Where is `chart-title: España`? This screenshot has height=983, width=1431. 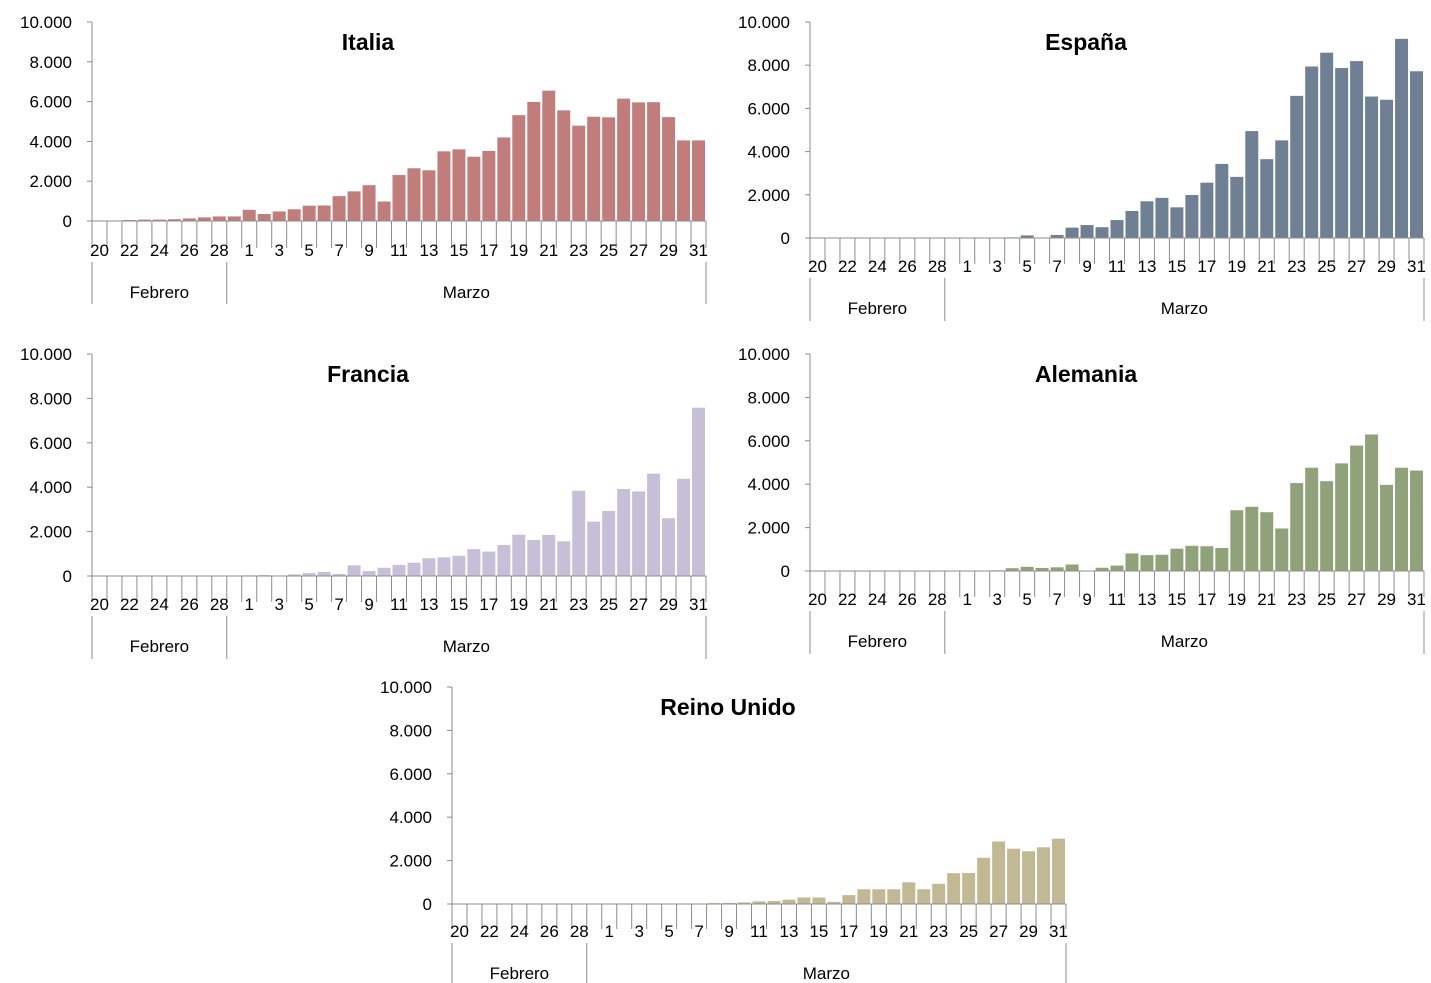
chart-title: España is located at coordinates (1086, 42).